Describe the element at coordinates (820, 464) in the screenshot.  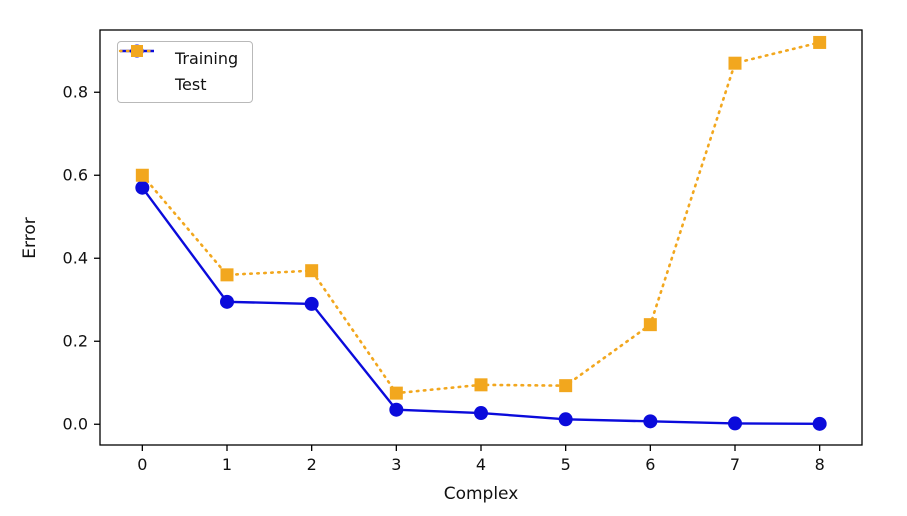
I see `svg-text: 8` at that location.